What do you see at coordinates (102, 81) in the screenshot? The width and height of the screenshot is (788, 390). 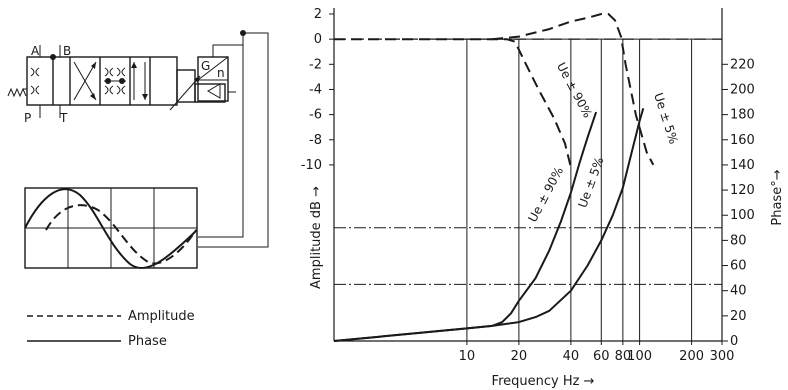 I see `valve-body` at bounding box center [102, 81].